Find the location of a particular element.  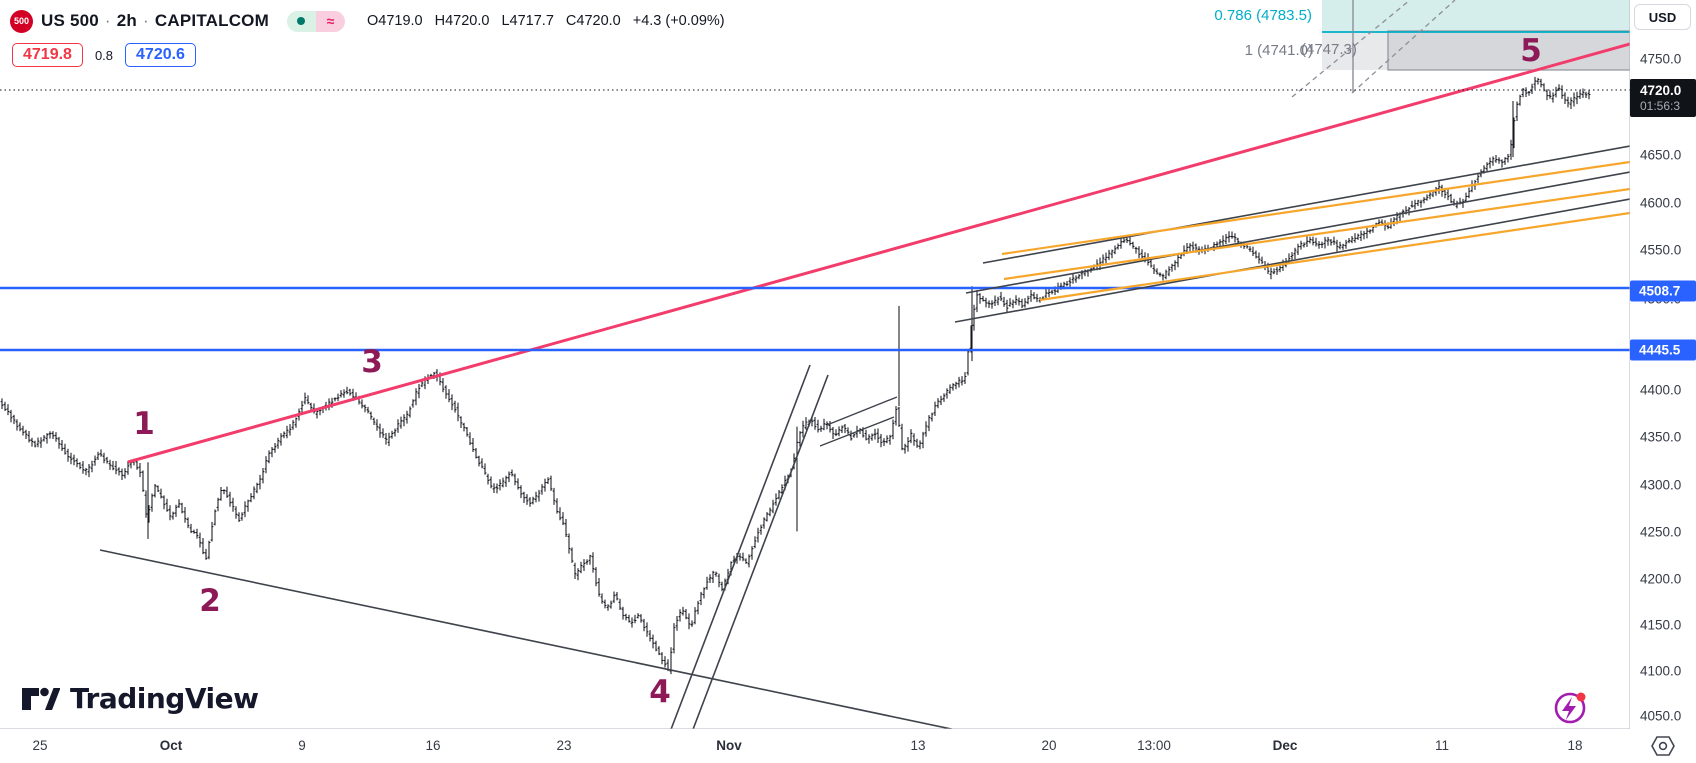

wave-label-4: 4 is located at coordinates (660, 692).